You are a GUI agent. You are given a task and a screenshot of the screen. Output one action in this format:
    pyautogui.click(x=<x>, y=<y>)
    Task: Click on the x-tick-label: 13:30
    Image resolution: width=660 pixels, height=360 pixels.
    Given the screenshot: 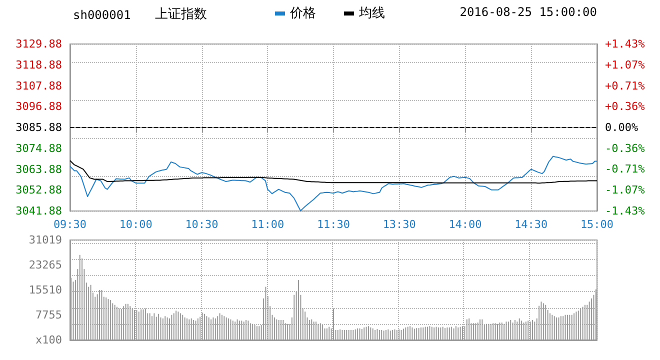 What is the action you would take?
    pyautogui.click(x=399, y=224)
    